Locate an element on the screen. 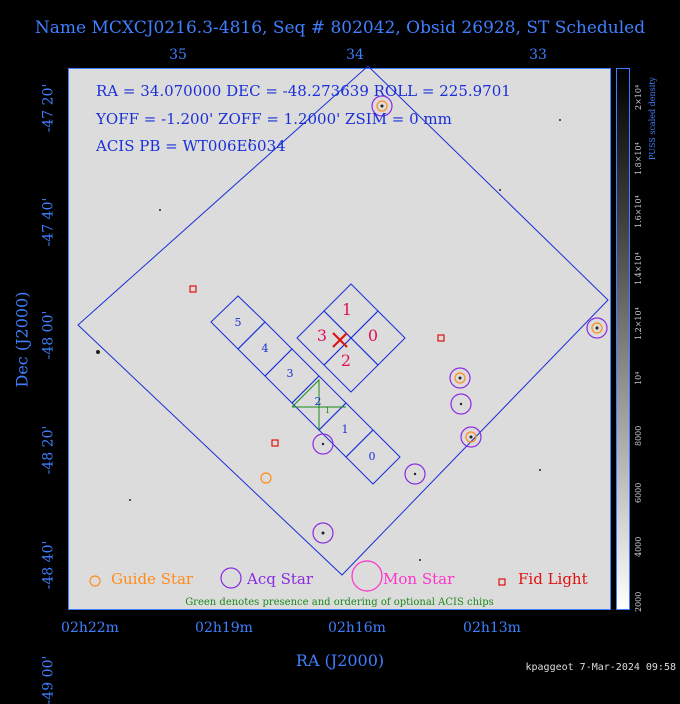 This screenshot has height=704, width=680. footer-credit: kpaggeot 7-Mar-2024 09:58 is located at coordinates (600, 667).